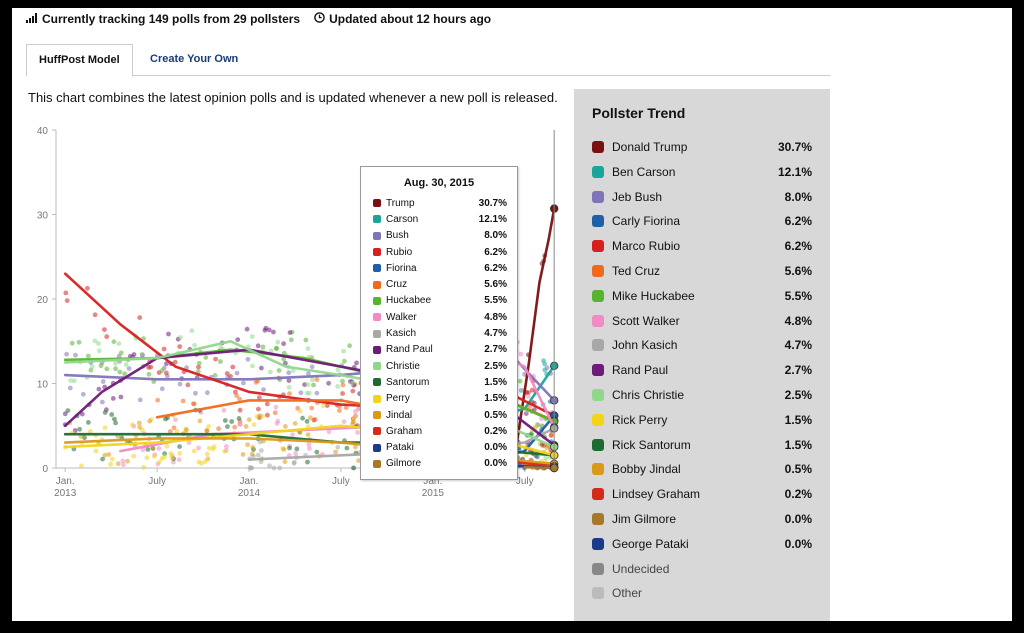 This screenshot has width=1024, height=633. What do you see at coordinates (798, 295) in the screenshot?
I see `legend-value: 5.5%` at bounding box center [798, 295].